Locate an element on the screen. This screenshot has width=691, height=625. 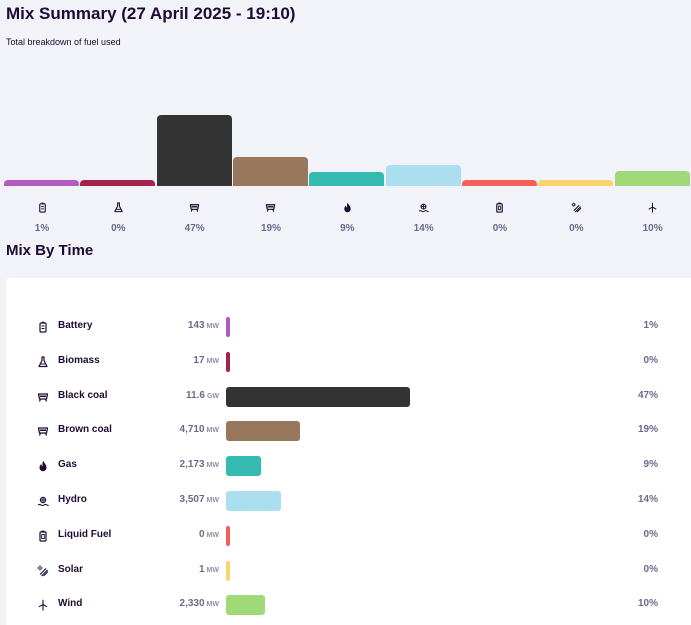
summary-bar-wind is located at coordinates (652, 178).